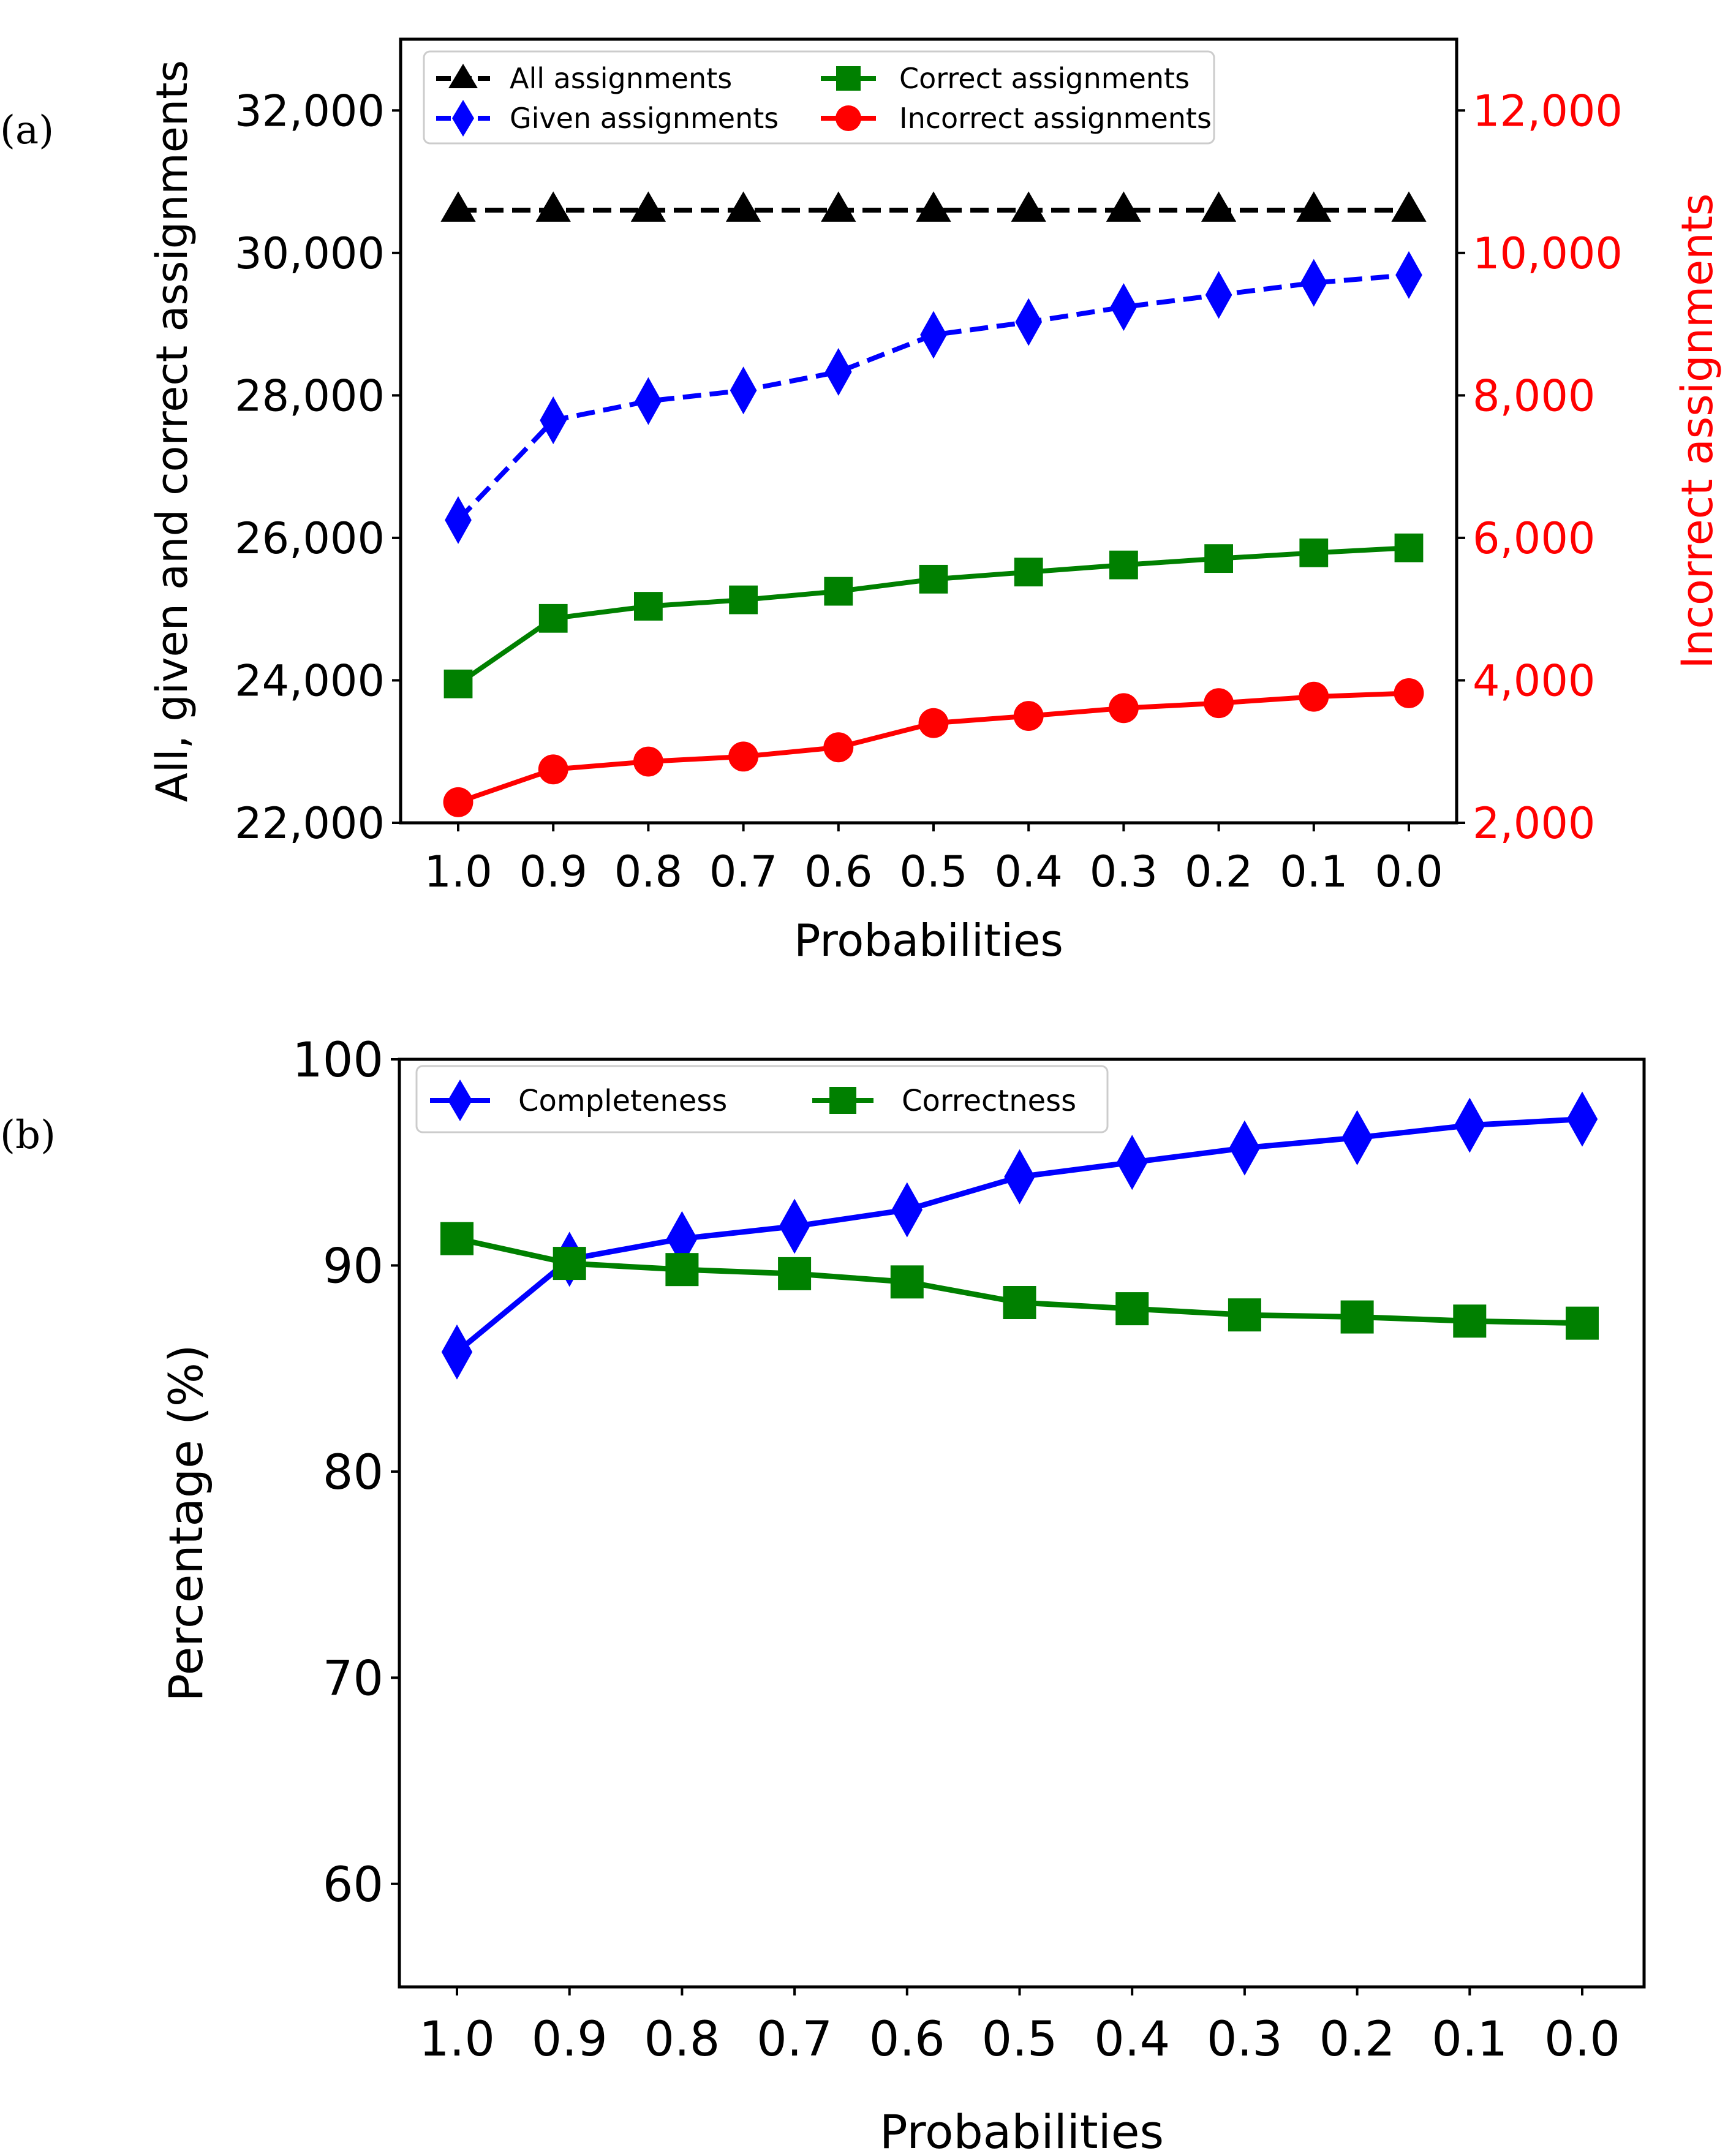 This screenshot has width=1728, height=2156. I want to click on legend-given-assignments: Given assignments, so click(607, 118).